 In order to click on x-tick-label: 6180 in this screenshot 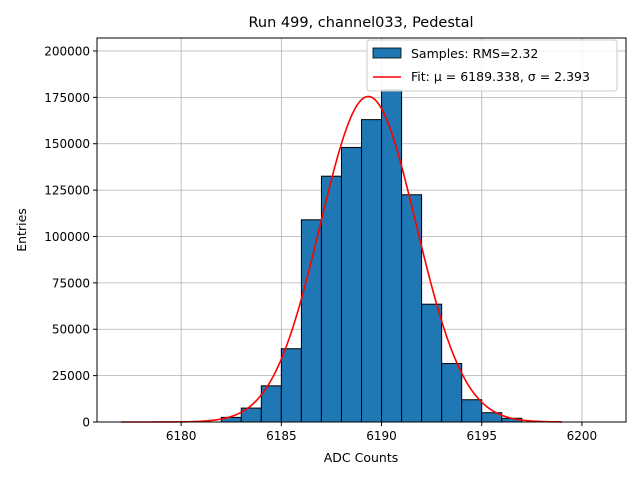, I will do `click(181, 436)`.